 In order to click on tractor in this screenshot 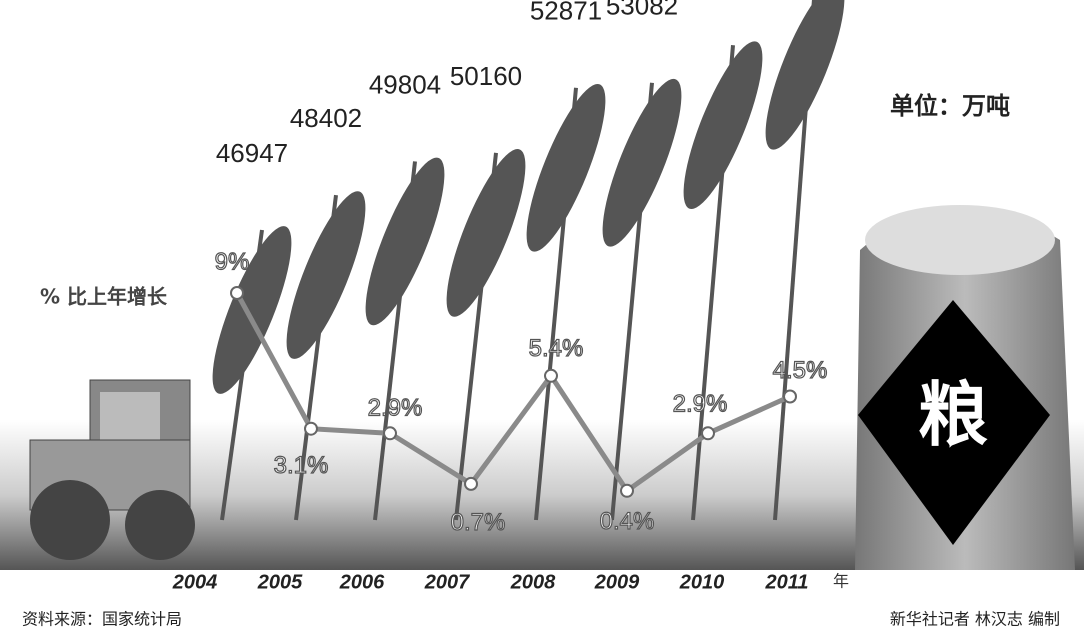, I will do `click(112, 469)`.